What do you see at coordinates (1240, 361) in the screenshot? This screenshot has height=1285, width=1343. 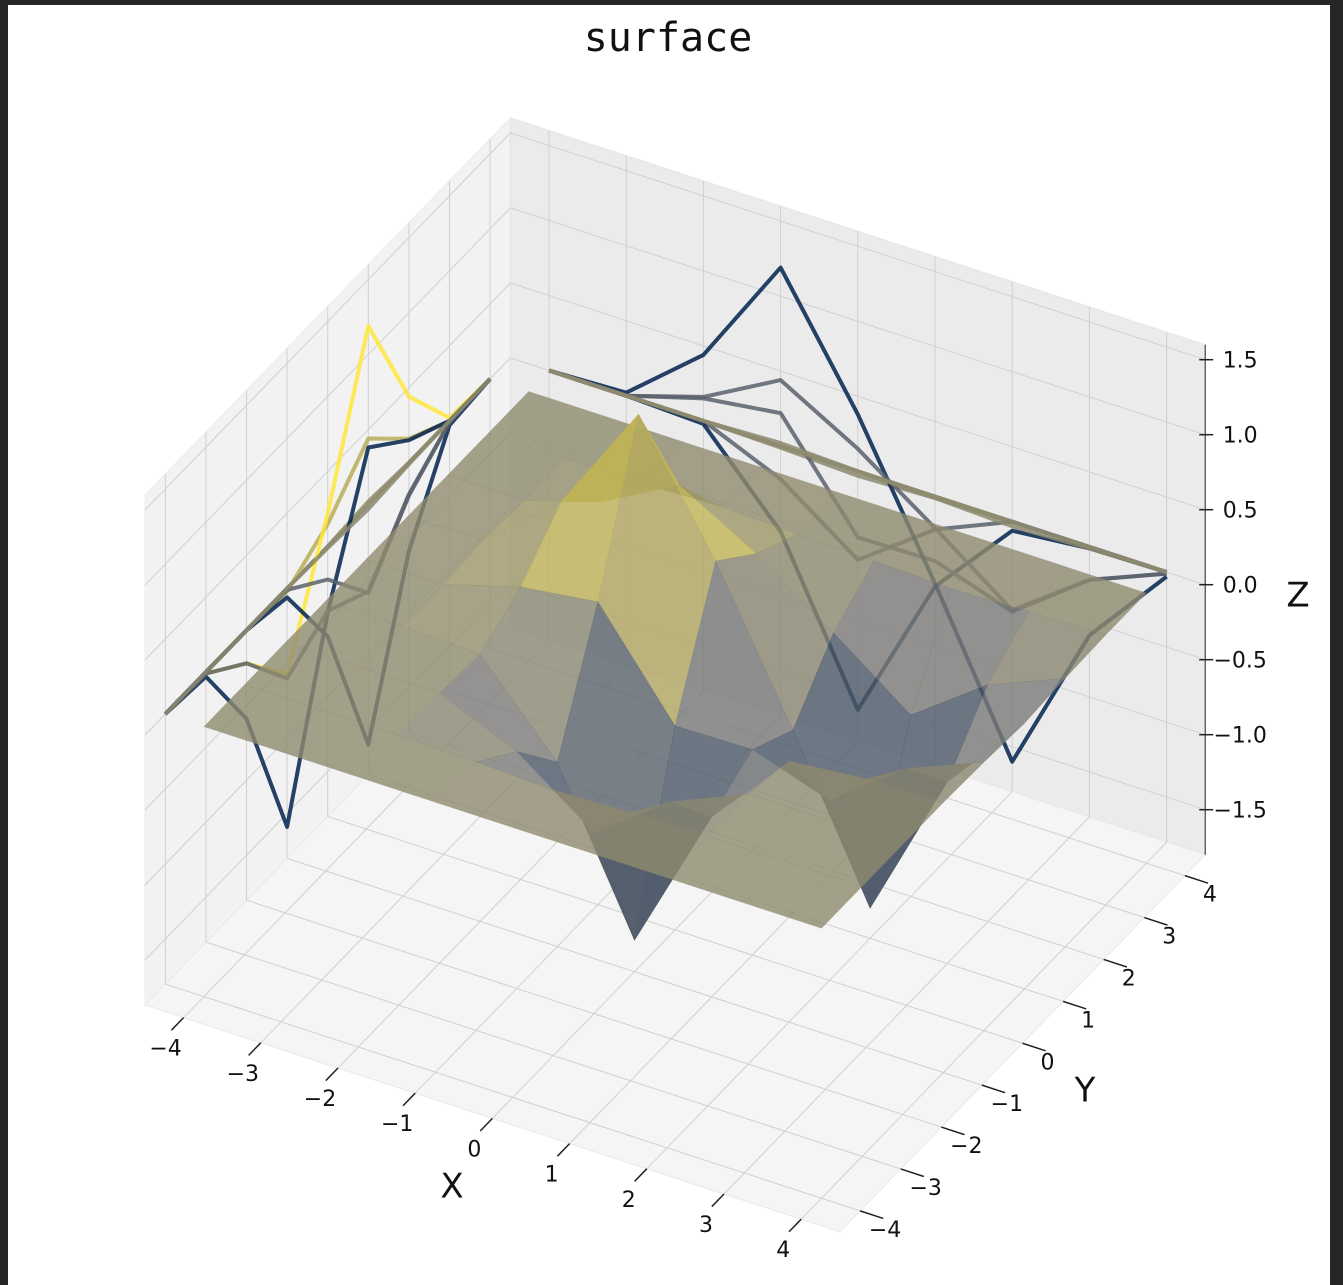 I see `z-tick-label: 1.5` at bounding box center [1240, 361].